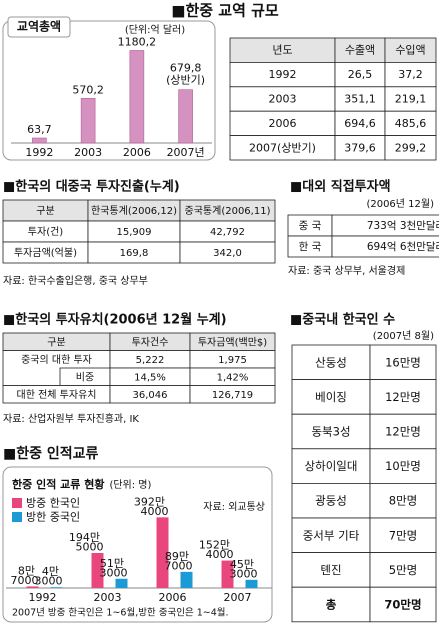 This screenshot has width=439, height=625. What do you see at coordinates (151, 506) in the screenshot?
I see `value-label: 392만 4000` at bounding box center [151, 506].